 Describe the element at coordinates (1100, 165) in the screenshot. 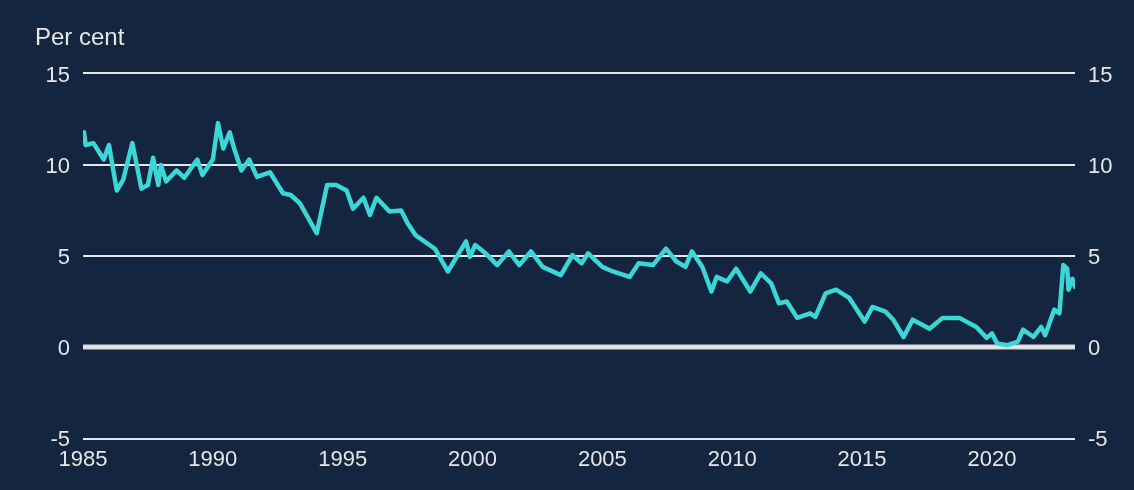

I see `y2-tick-label: 10` at that location.